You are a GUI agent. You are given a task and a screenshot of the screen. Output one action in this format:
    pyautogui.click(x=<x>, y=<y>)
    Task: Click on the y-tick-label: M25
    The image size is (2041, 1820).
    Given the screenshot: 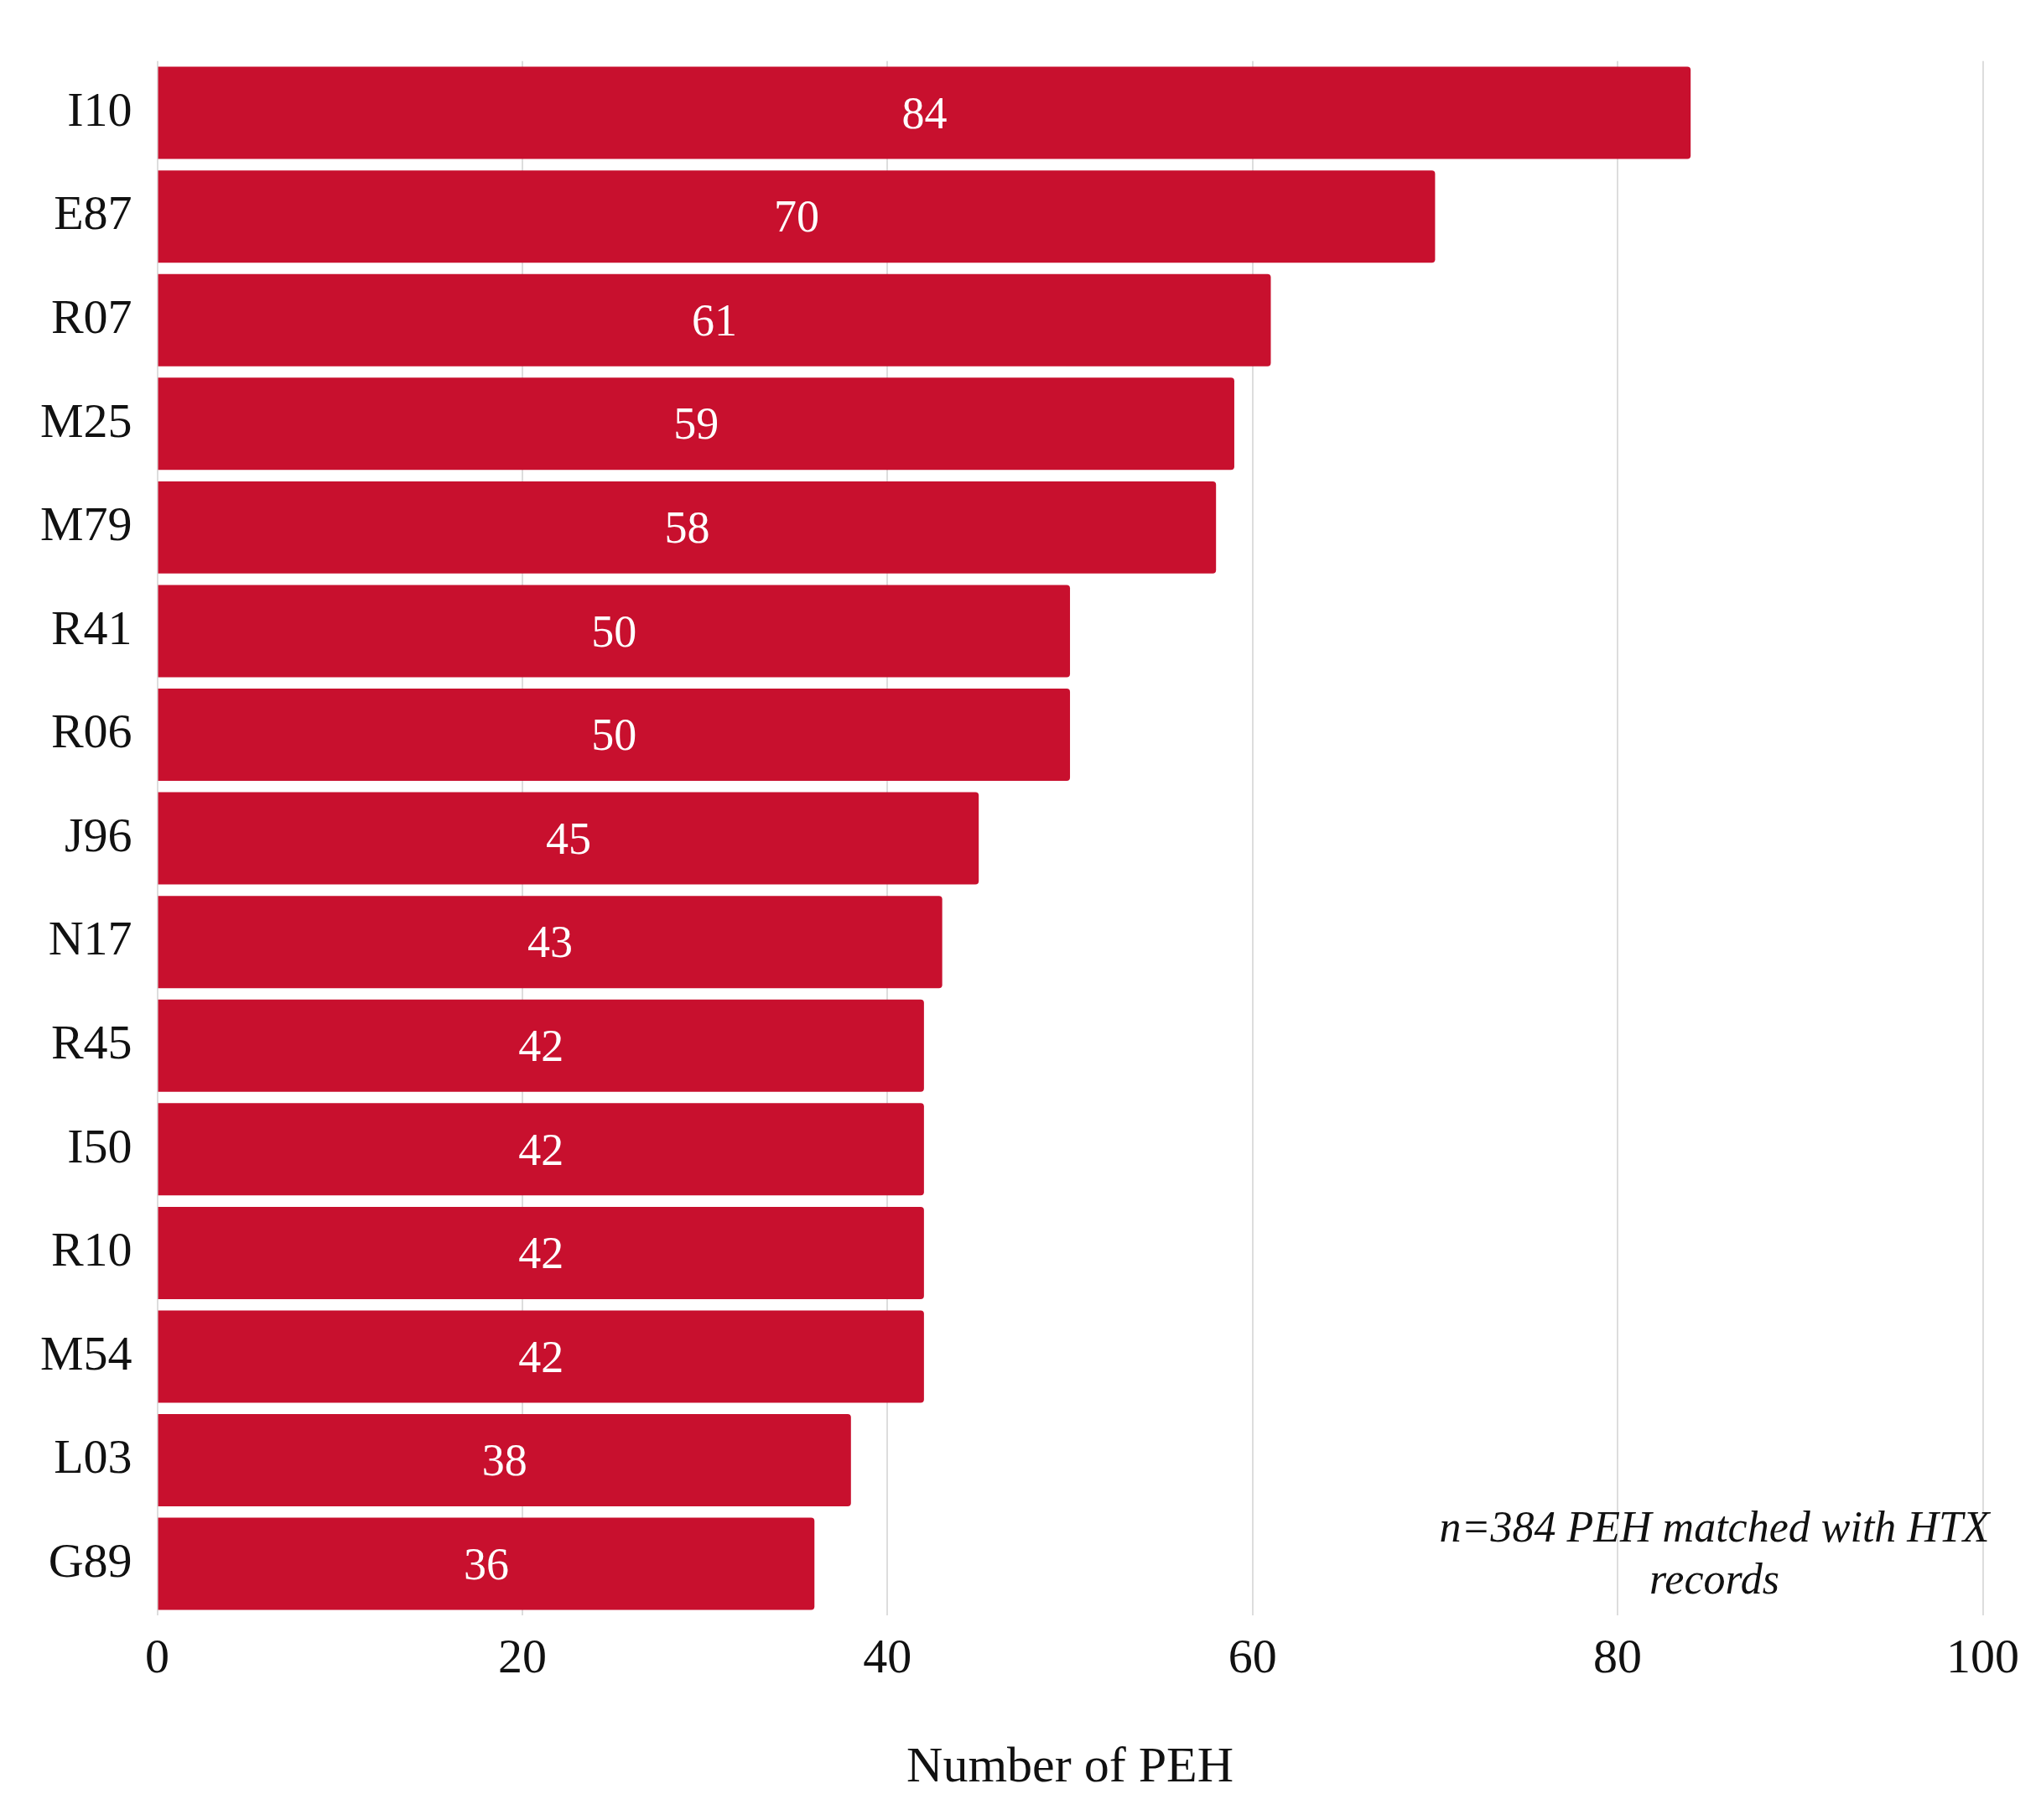 What is the action you would take?
    pyautogui.click(x=86, y=420)
    